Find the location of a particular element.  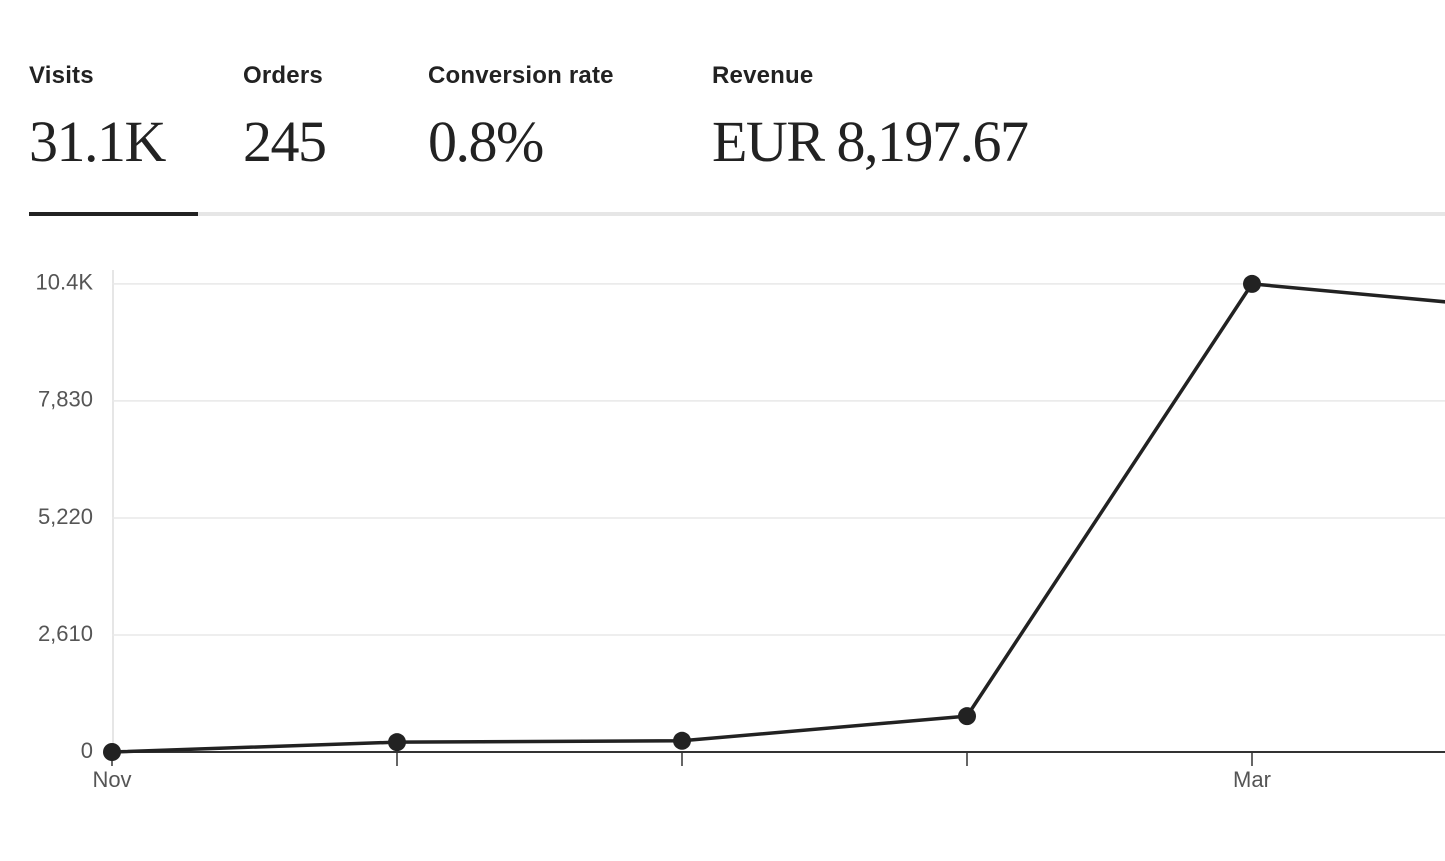

metric-value: 245 is located at coordinates (285, 141).